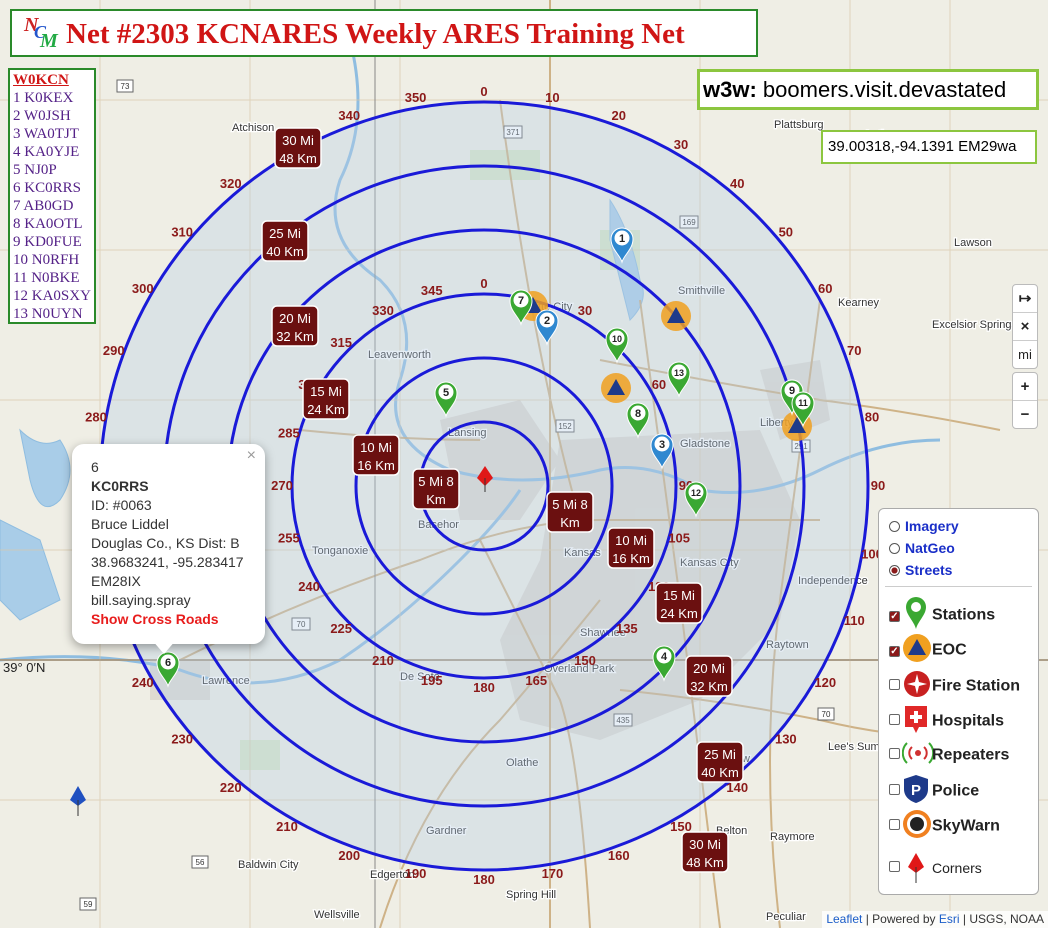 The image size is (1048, 928). I want to click on roster-item: 6 KC0RRS, so click(47, 188).